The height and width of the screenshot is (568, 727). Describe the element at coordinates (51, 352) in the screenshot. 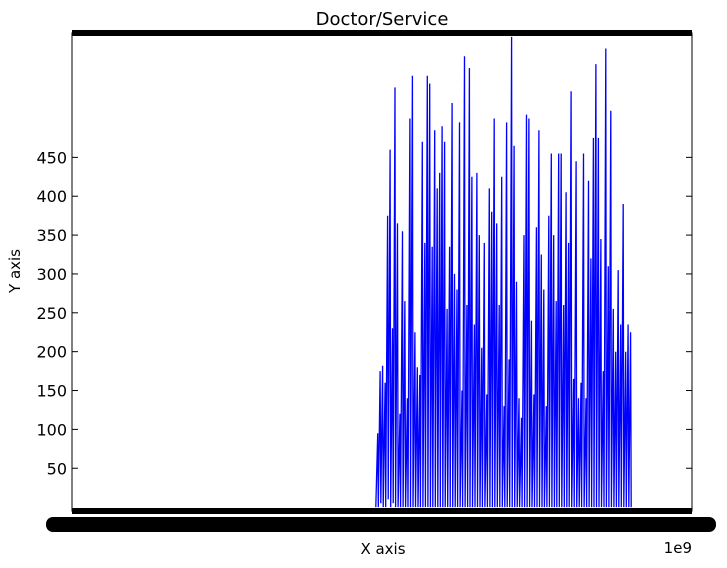

I see `y-tick-label: 200` at that location.